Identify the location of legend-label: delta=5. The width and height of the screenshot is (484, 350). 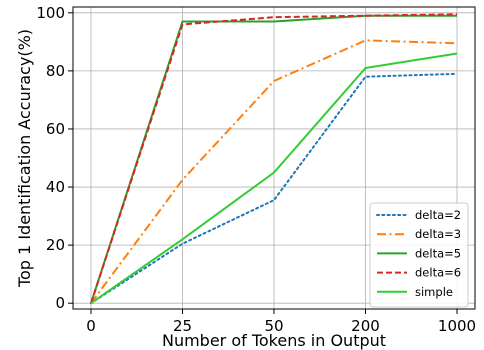
(438, 253).